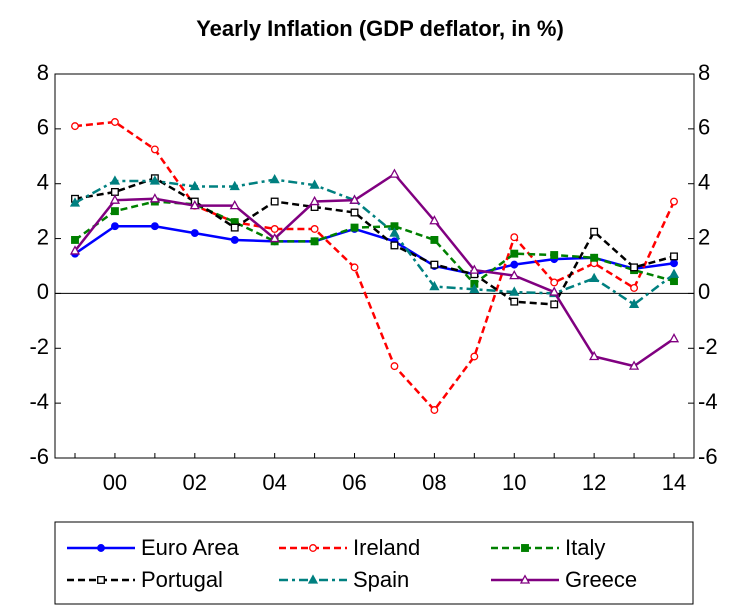 This screenshot has height=605, width=738. Describe the element at coordinates (374, 563) in the screenshot. I see `legend-box` at that location.